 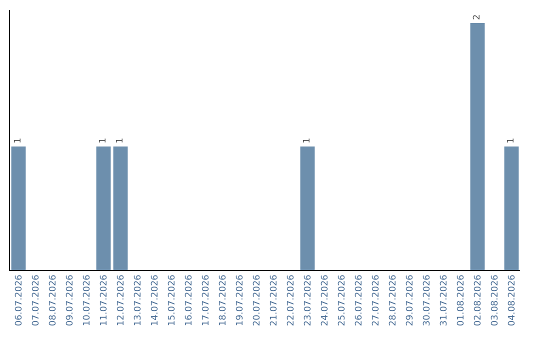 What do you see at coordinates (477, 17) in the screenshot?
I see `data-label: 2` at bounding box center [477, 17].